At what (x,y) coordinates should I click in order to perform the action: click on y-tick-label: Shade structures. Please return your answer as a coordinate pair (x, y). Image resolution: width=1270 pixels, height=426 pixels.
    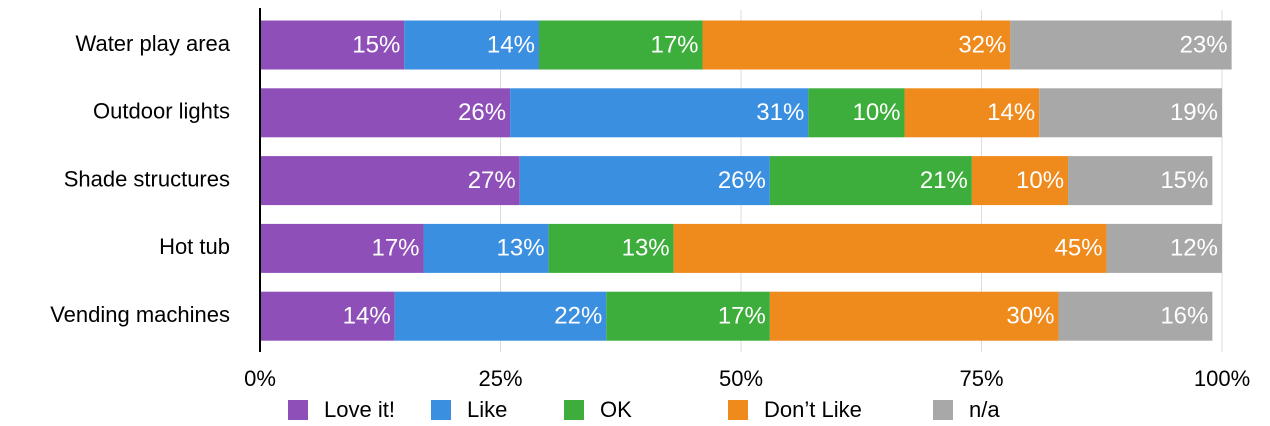
    Looking at the image, I should click on (147, 178).